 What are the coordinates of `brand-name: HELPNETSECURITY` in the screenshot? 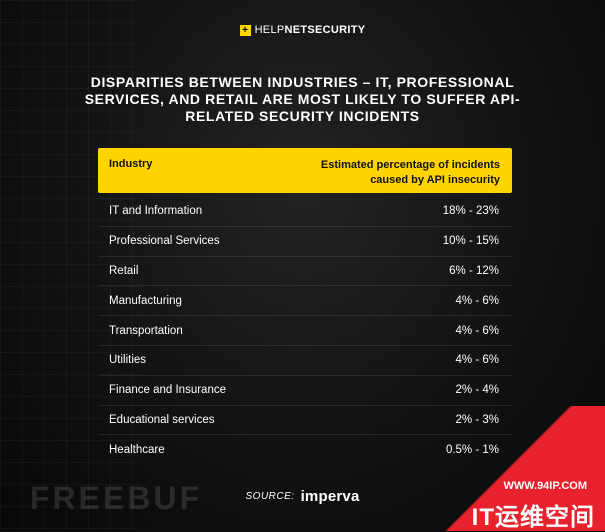 It's located at (310, 30).